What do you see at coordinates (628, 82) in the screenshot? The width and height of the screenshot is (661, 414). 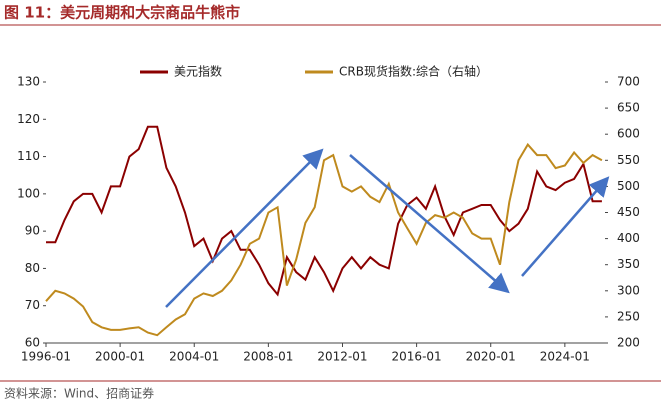 I see `y2-tick-label: 700` at bounding box center [628, 82].